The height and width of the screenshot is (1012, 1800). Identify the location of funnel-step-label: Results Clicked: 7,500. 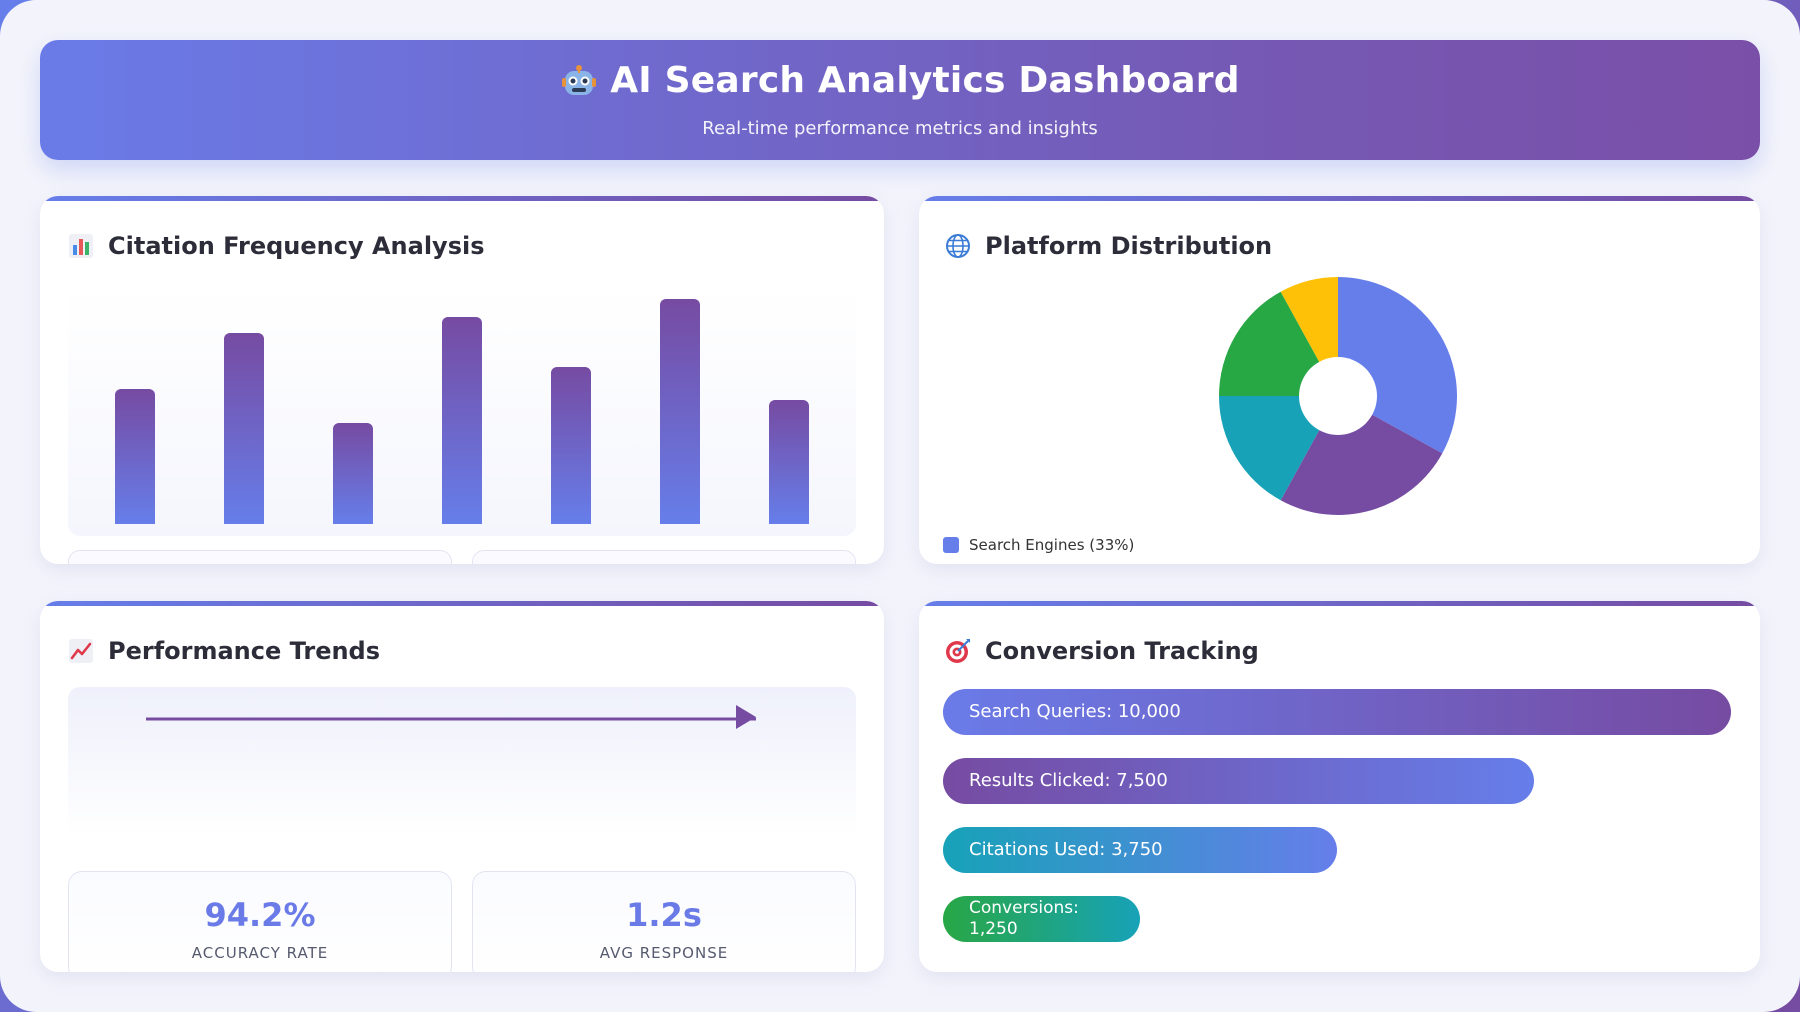
(1068, 780).